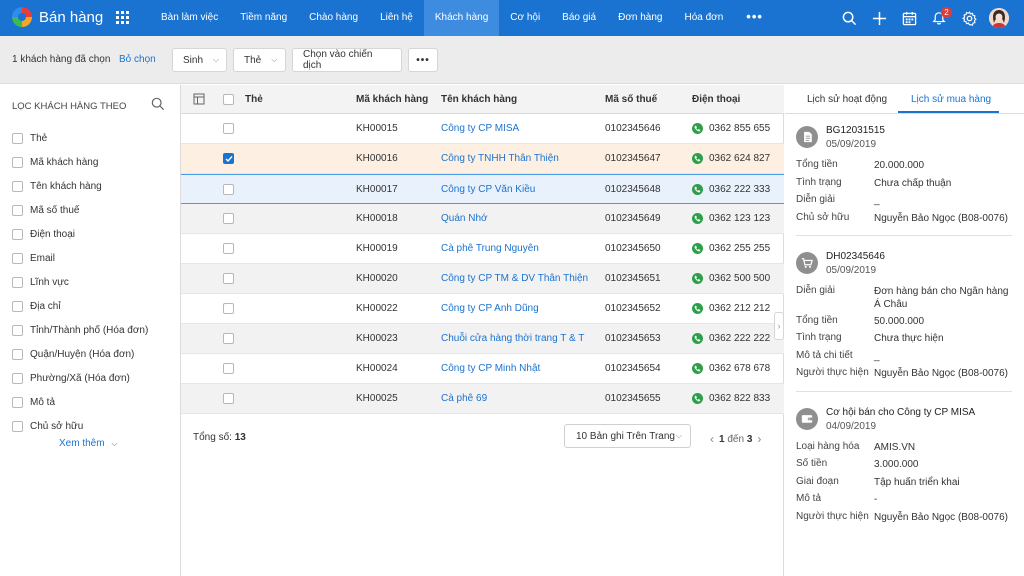 Image resolution: width=1024 pixels, height=576 pixels. Describe the element at coordinates (57, 17) in the screenshot. I see `brand: Bán hàng` at that location.